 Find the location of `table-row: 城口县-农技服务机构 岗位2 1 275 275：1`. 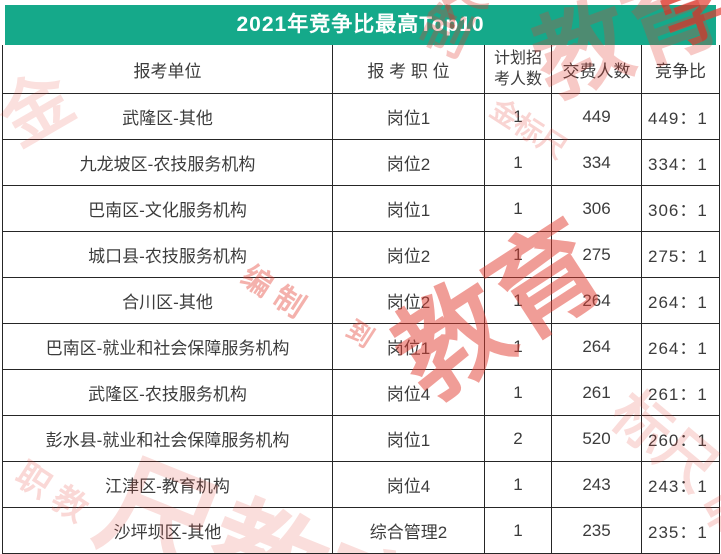

table-row: 城口县-农技服务机构 岗位2 1 275 275：1 is located at coordinates (361, 254).